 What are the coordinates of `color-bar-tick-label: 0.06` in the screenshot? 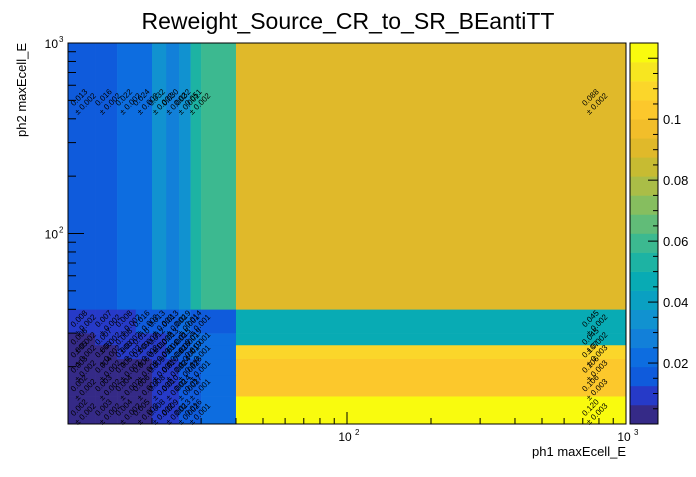 It's located at (675, 241).